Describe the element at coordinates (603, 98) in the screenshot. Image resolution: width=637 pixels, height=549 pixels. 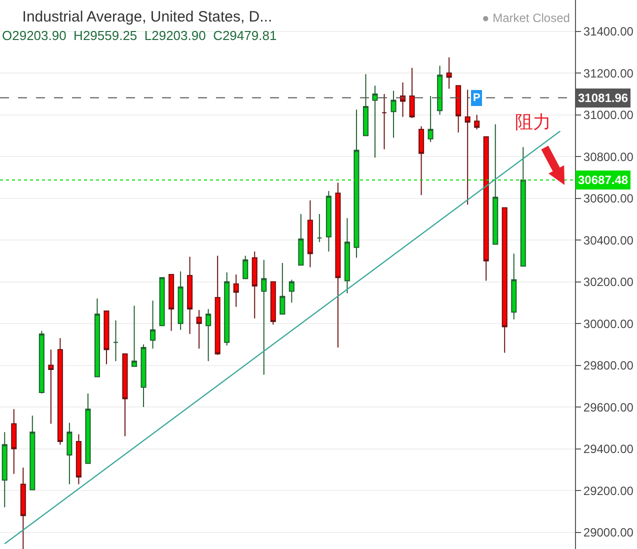
I see `ref-line-label: 31081.96` at that location.